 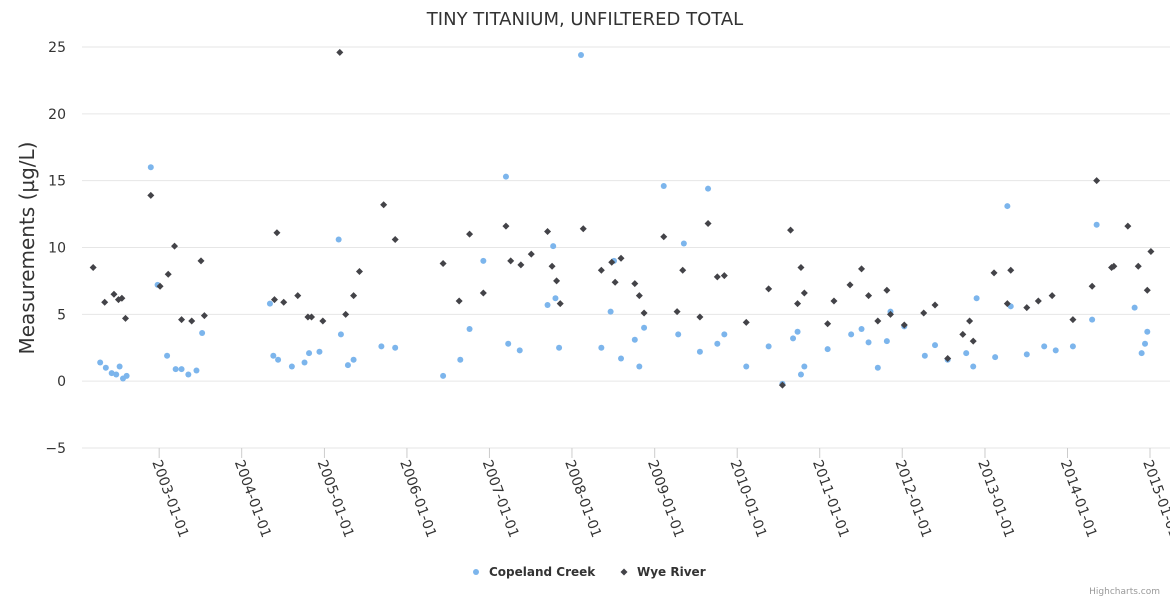 What do you see at coordinates (1124, 592) in the screenshot?
I see `credits-link: Highcharts.com` at bounding box center [1124, 592].